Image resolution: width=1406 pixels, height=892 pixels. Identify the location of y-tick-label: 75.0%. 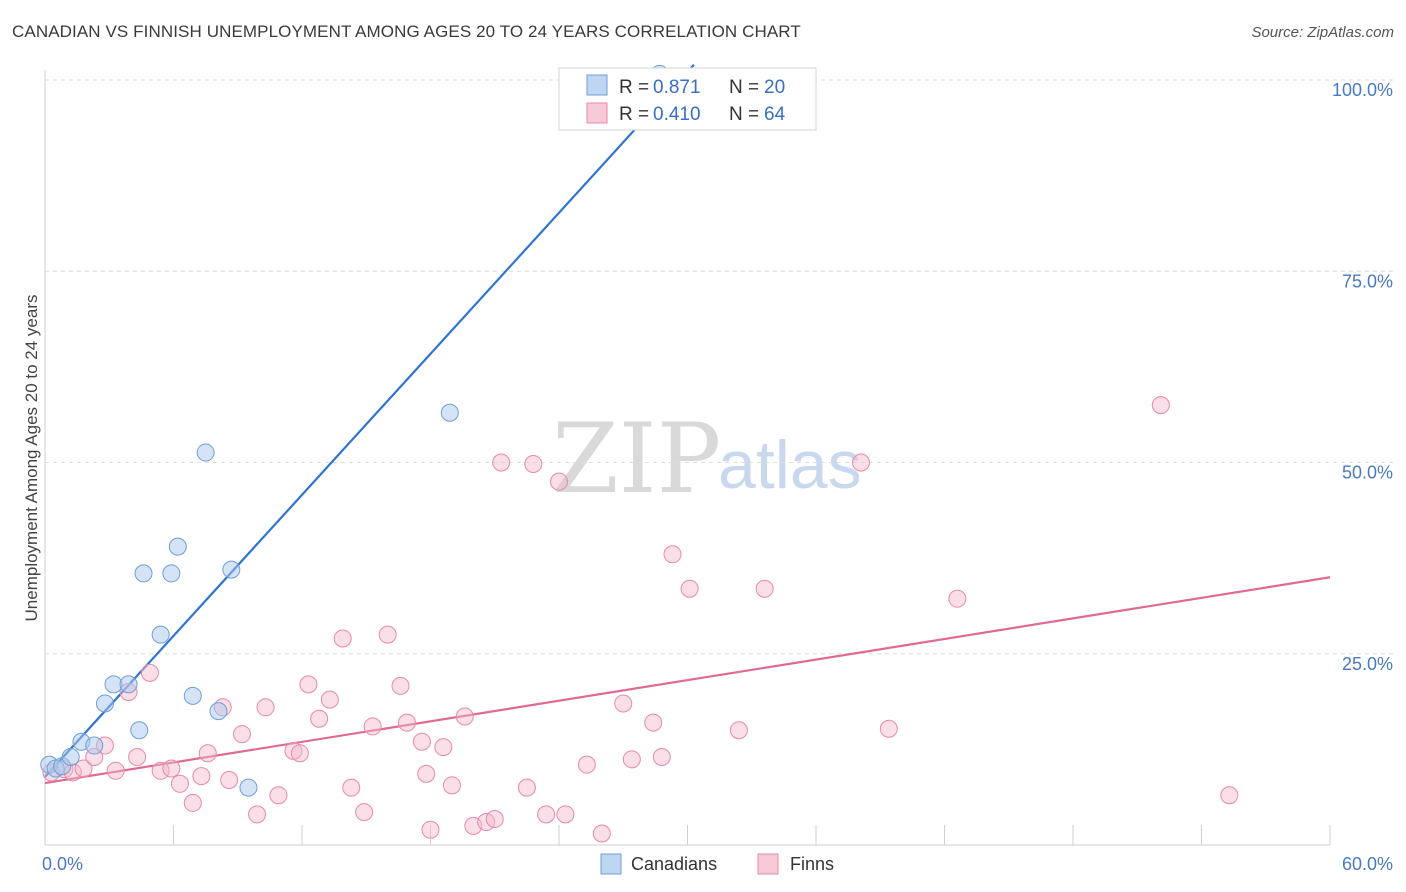
(1367, 281).